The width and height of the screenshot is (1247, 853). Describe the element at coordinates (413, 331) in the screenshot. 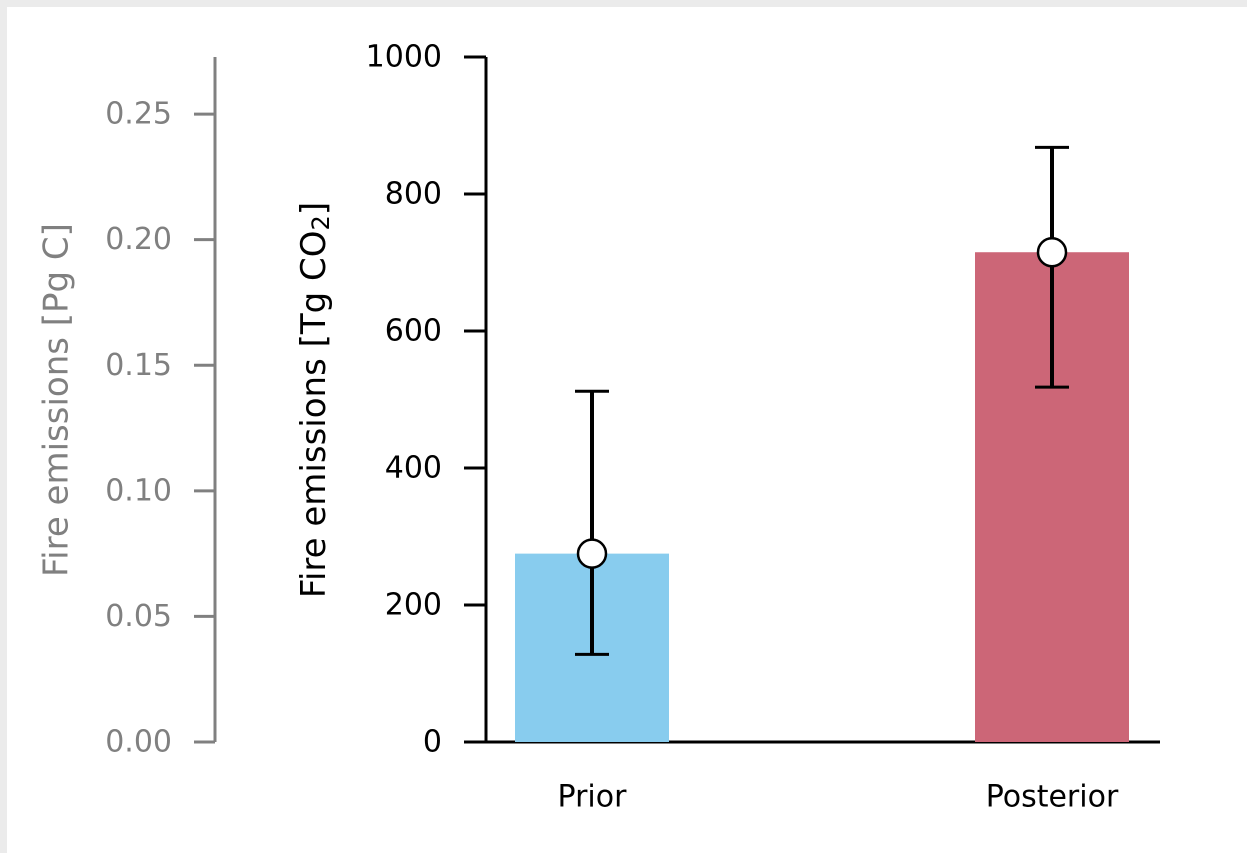

I see `primary-y-tick-label: 600` at that location.